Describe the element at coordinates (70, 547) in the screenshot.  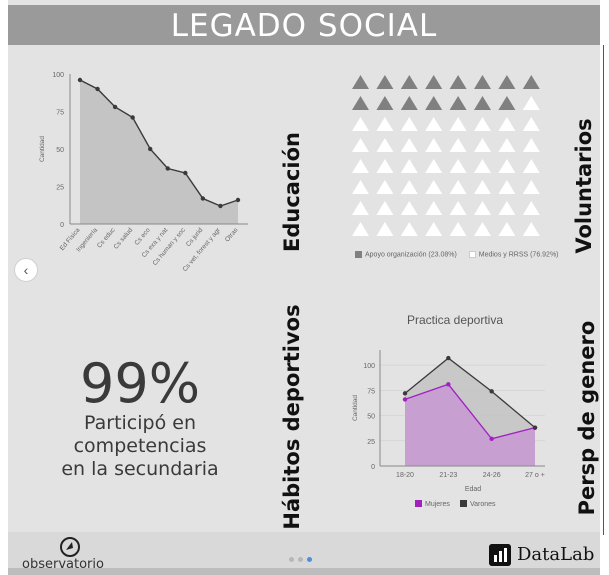
I see `observatorio-logo` at that location.